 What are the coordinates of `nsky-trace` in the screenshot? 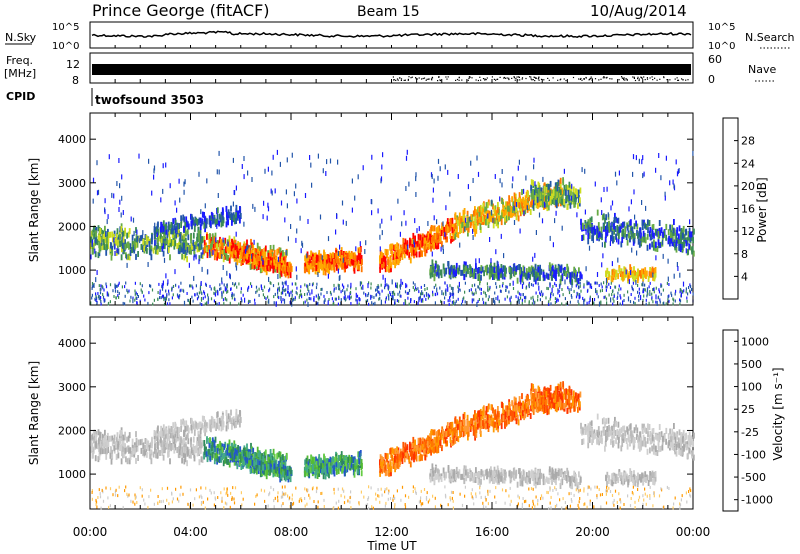 It's located at (391, 34).